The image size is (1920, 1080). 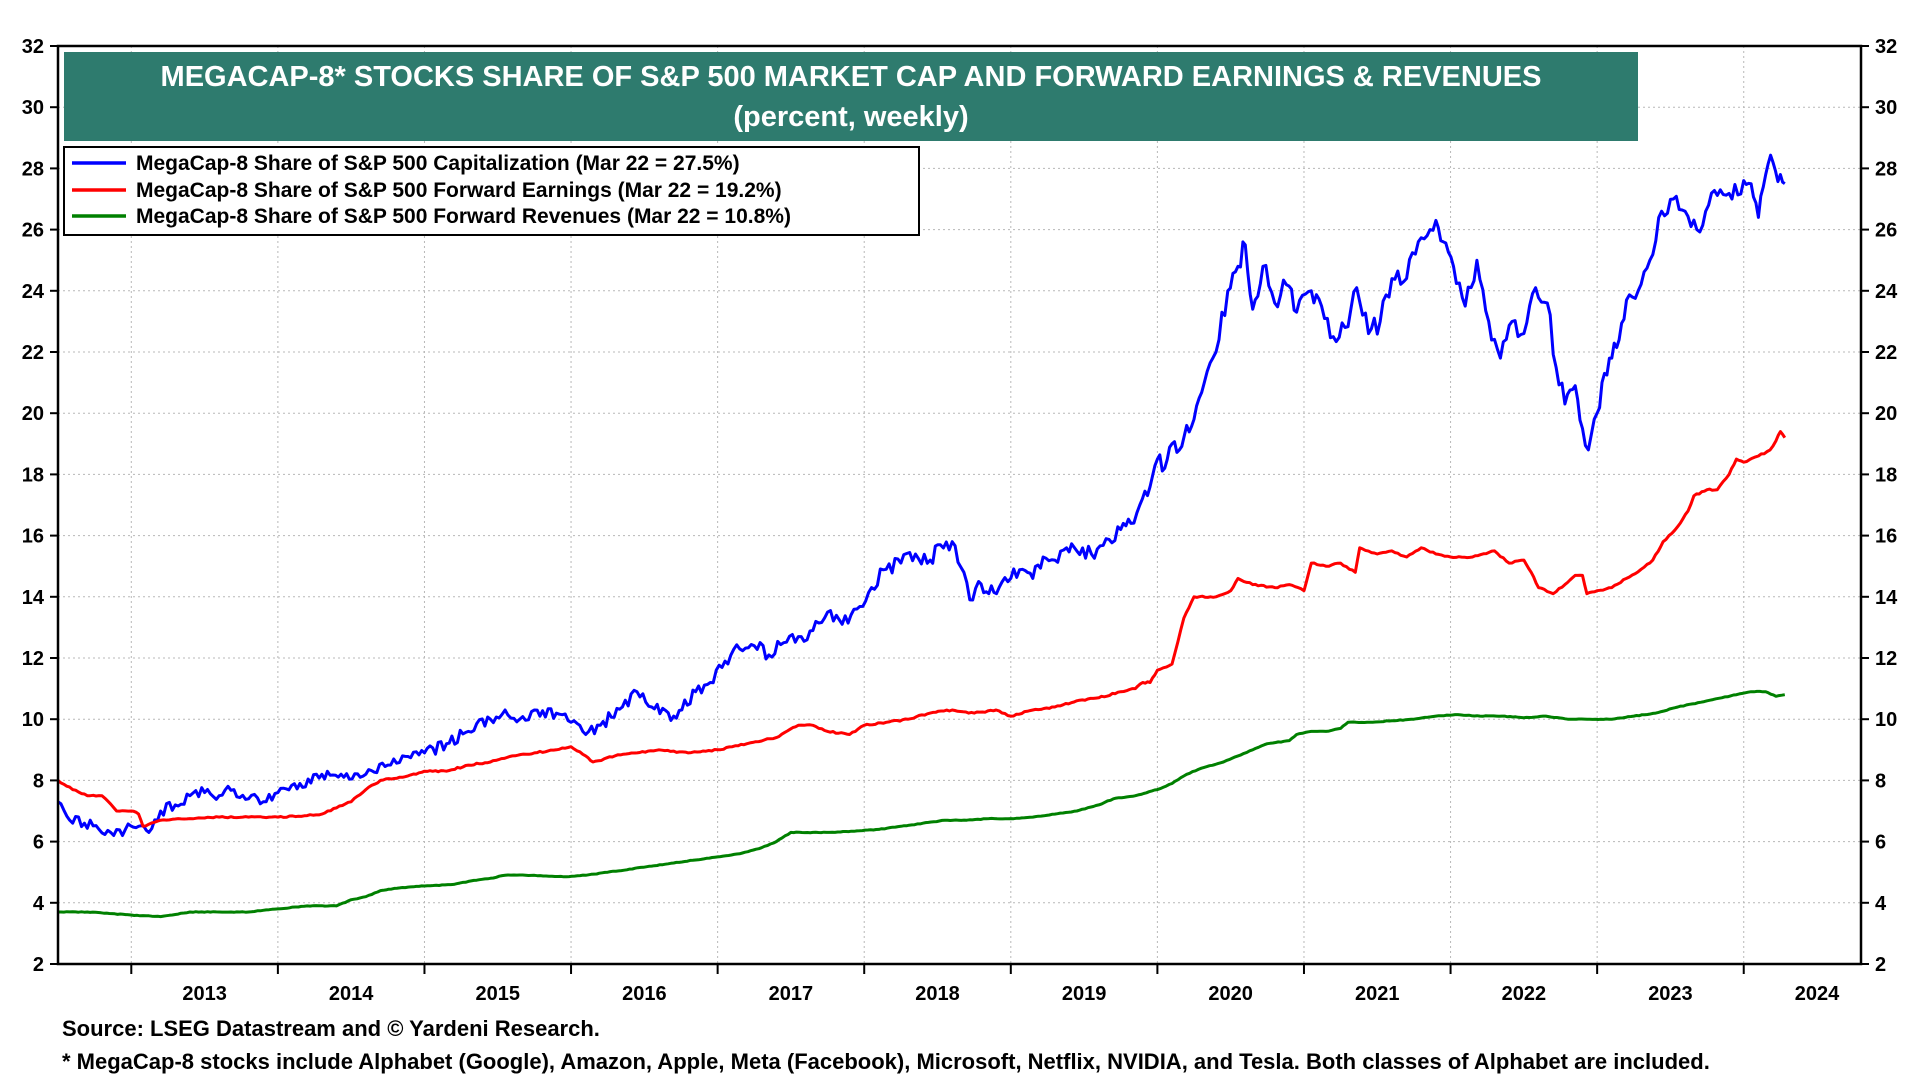 I want to click on y-tick-label-left: 4, so click(x=39, y=904).